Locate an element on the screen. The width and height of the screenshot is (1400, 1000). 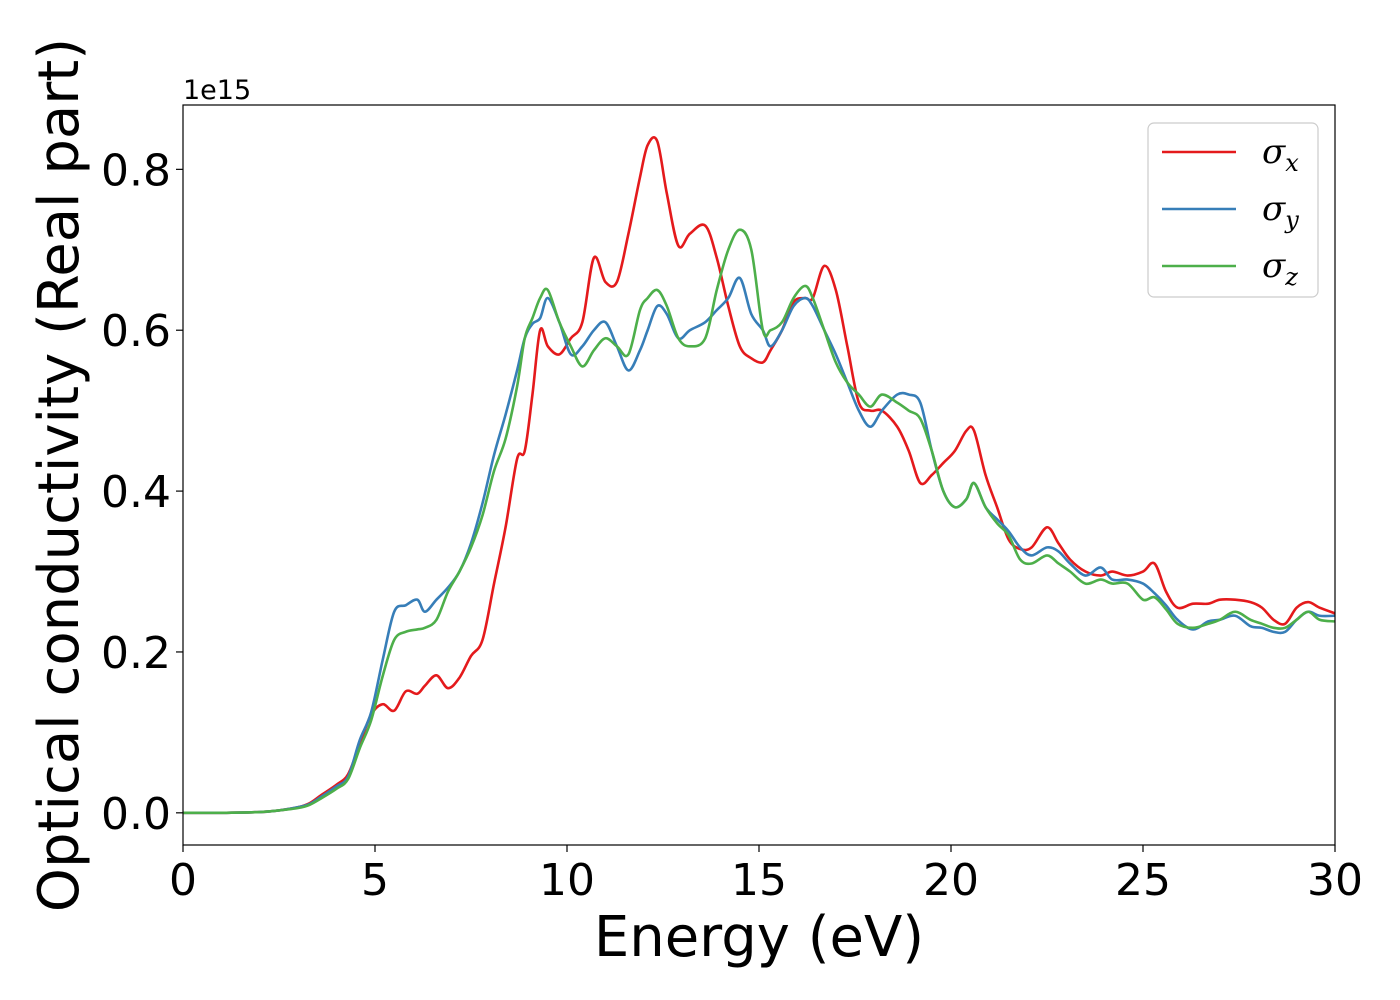
y-offset-label: 1e15 is located at coordinates (217, 90).